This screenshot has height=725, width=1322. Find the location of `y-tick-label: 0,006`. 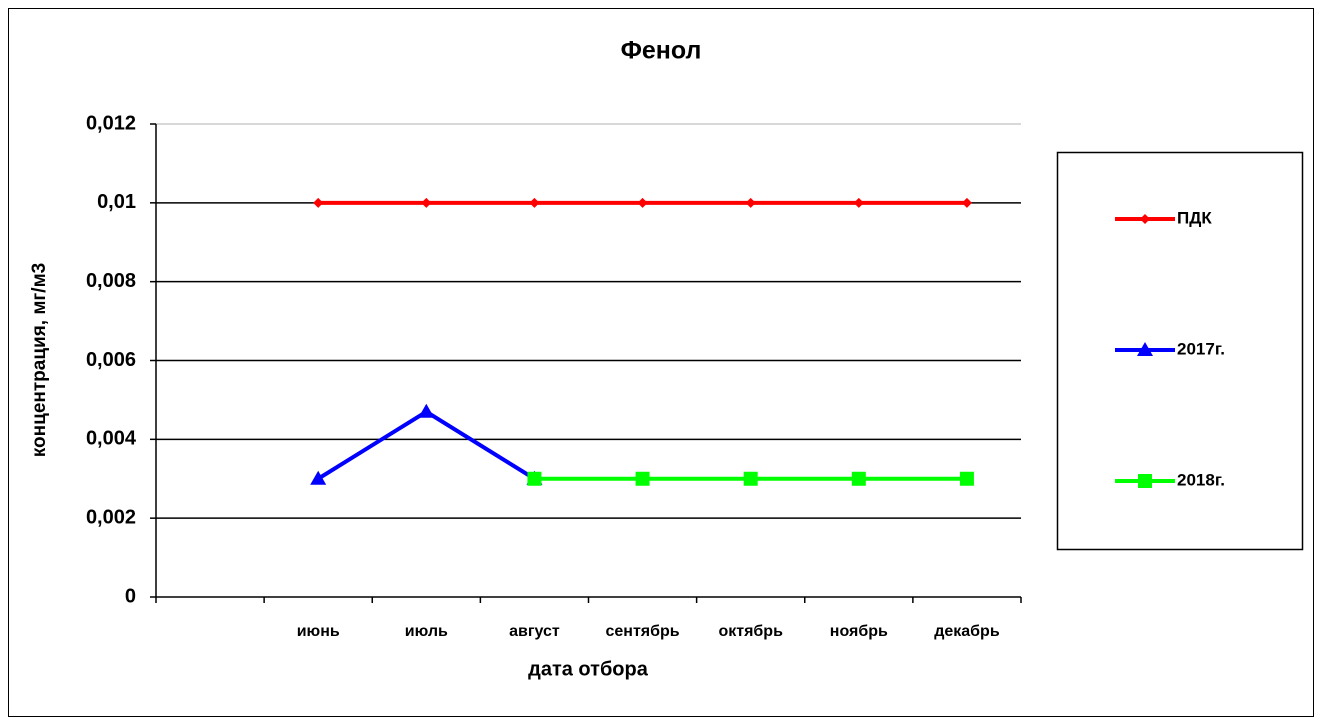

y-tick-label: 0,006 is located at coordinates (111, 360).